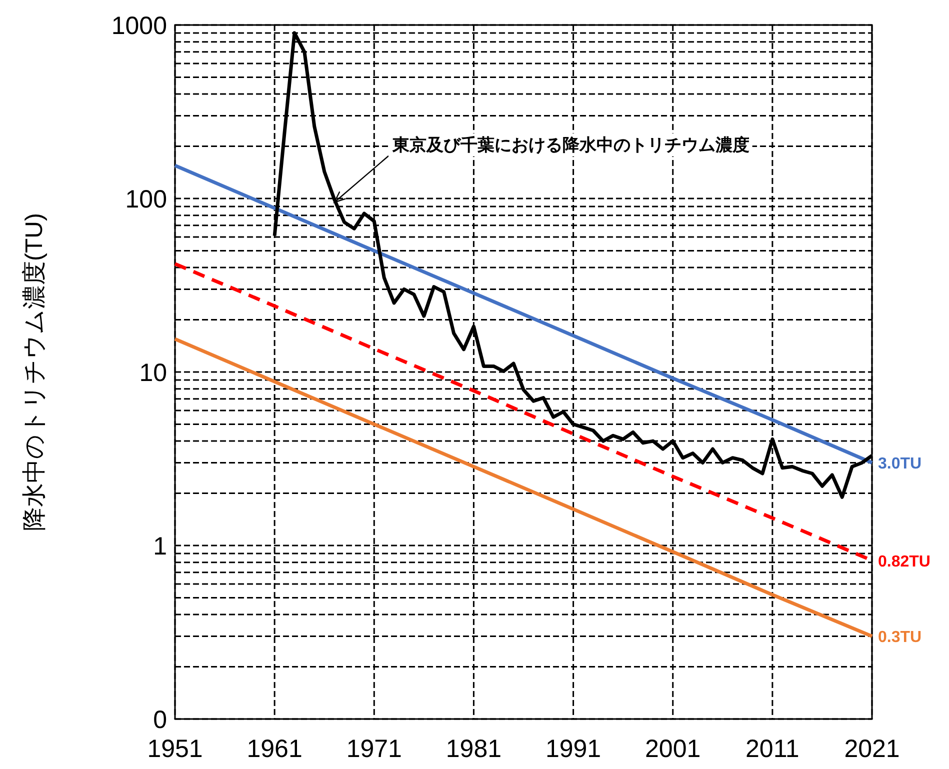 This screenshot has height=769, width=949. What do you see at coordinates (900, 464) in the screenshot?
I see `series-label: 3.0TU` at bounding box center [900, 464].